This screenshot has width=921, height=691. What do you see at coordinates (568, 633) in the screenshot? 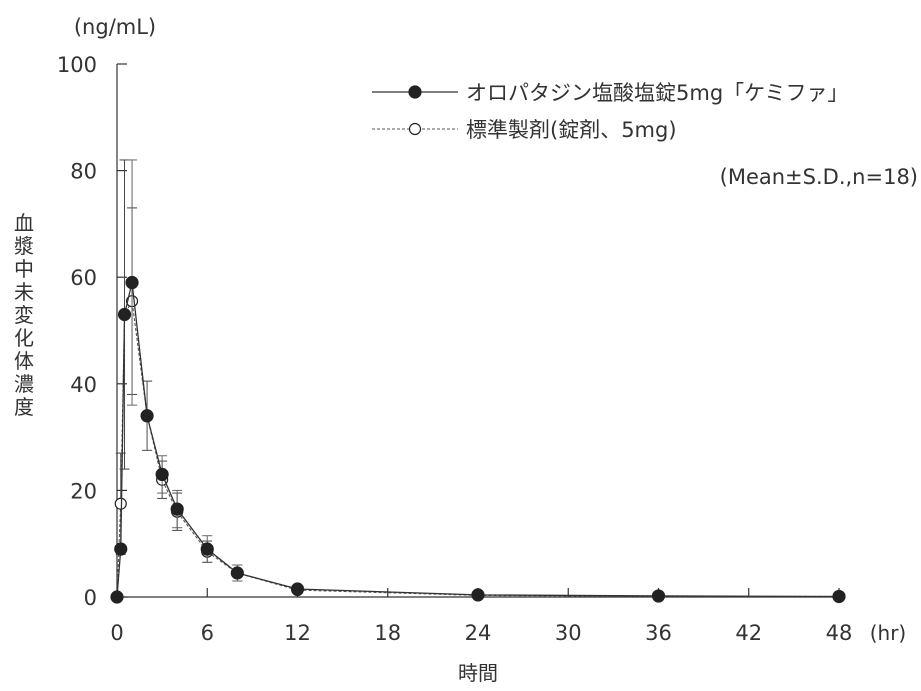
I see `x-tick-label: 30` at bounding box center [568, 633].